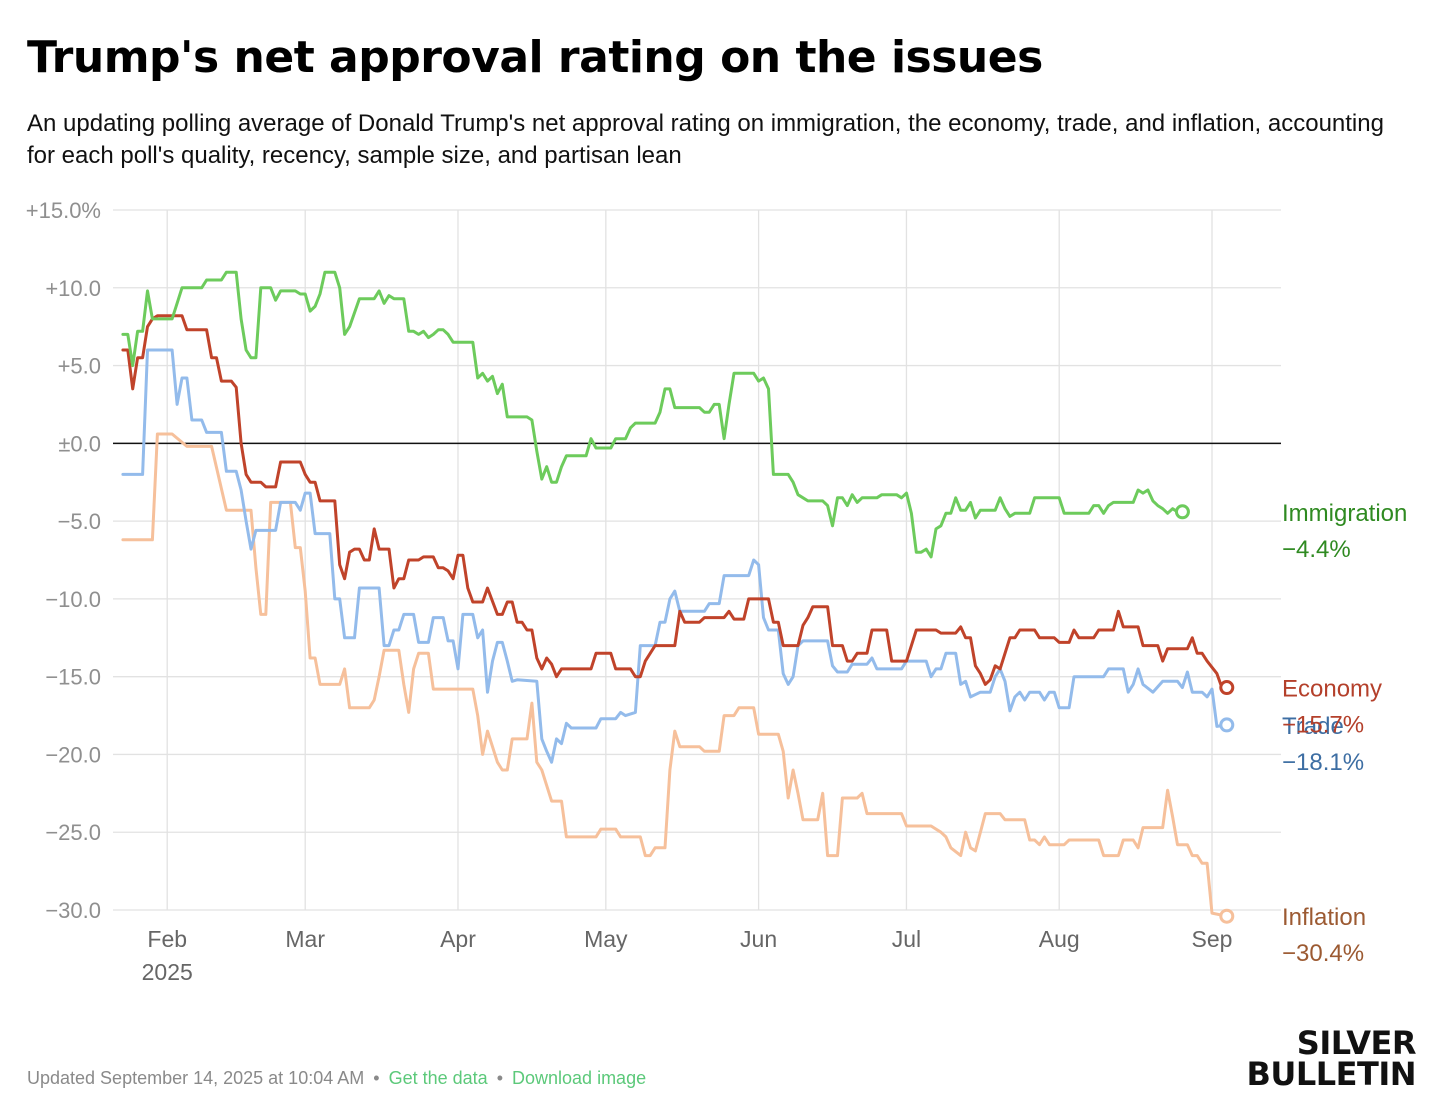 The image size is (1456, 1114). What do you see at coordinates (63, 210) in the screenshot?
I see `y-tick-label: +15.0%` at bounding box center [63, 210].